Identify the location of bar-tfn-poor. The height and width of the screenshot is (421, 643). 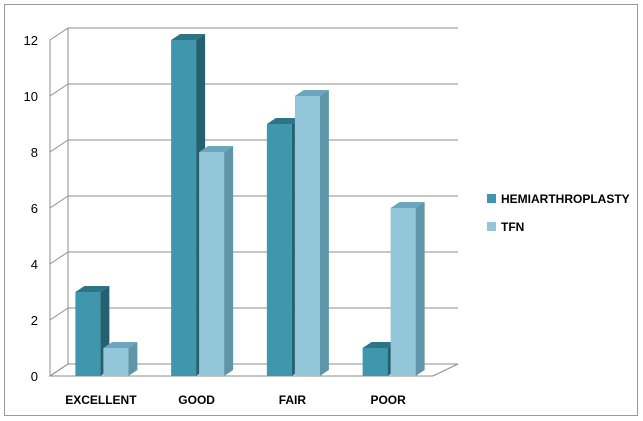
(407, 289).